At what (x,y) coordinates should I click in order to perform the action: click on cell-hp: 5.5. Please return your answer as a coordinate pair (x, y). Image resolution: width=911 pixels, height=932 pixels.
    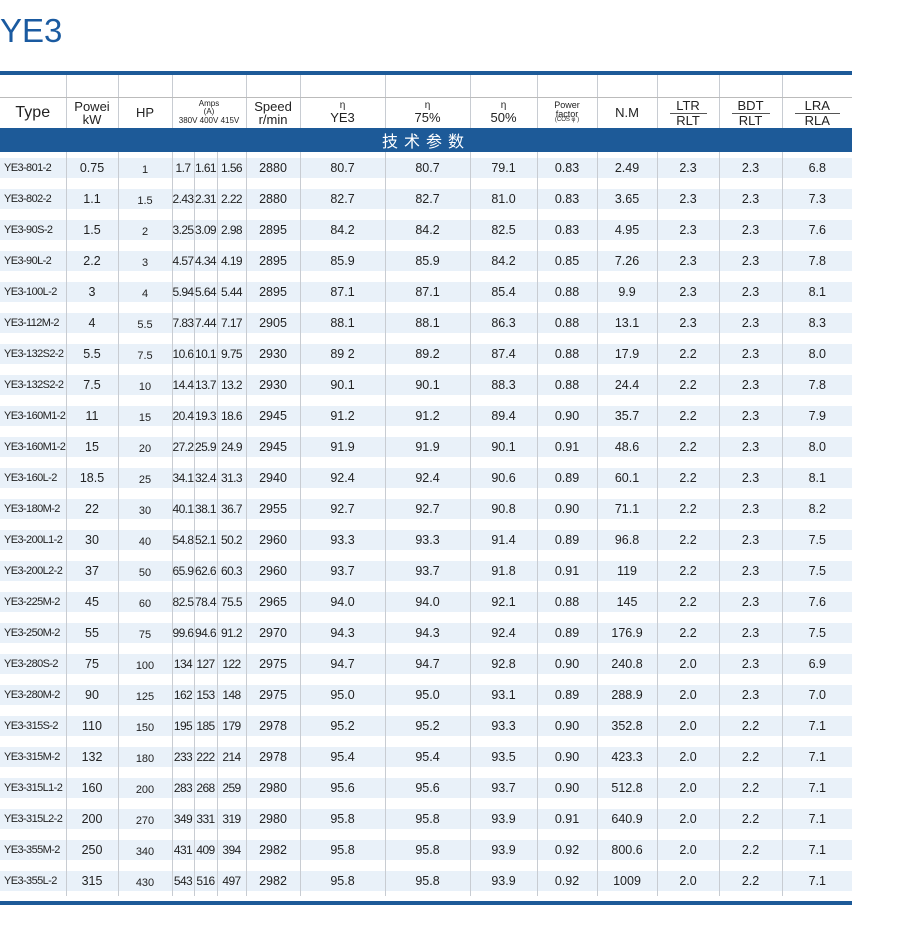
    Looking at the image, I should click on (144, 322).